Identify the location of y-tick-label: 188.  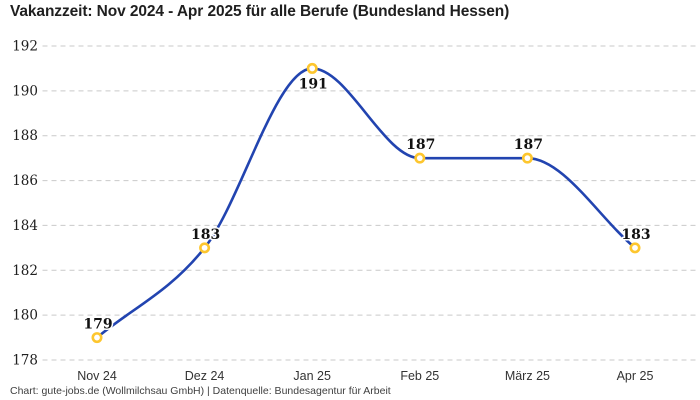
(25, 136).